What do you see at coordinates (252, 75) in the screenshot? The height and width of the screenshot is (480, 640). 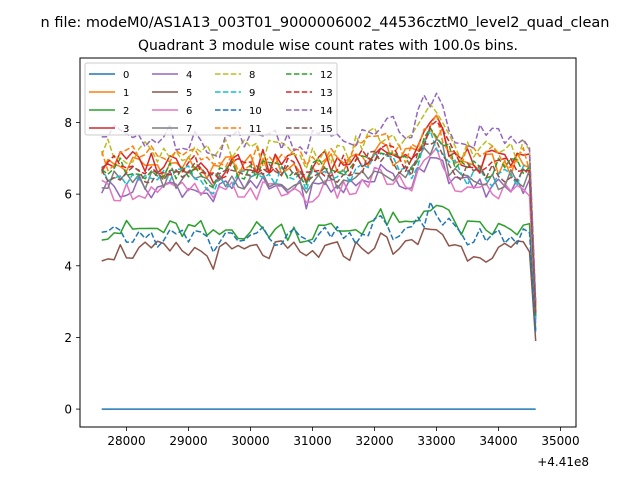 I see `legend-label-8: 8` at bounding box center [252, 75].